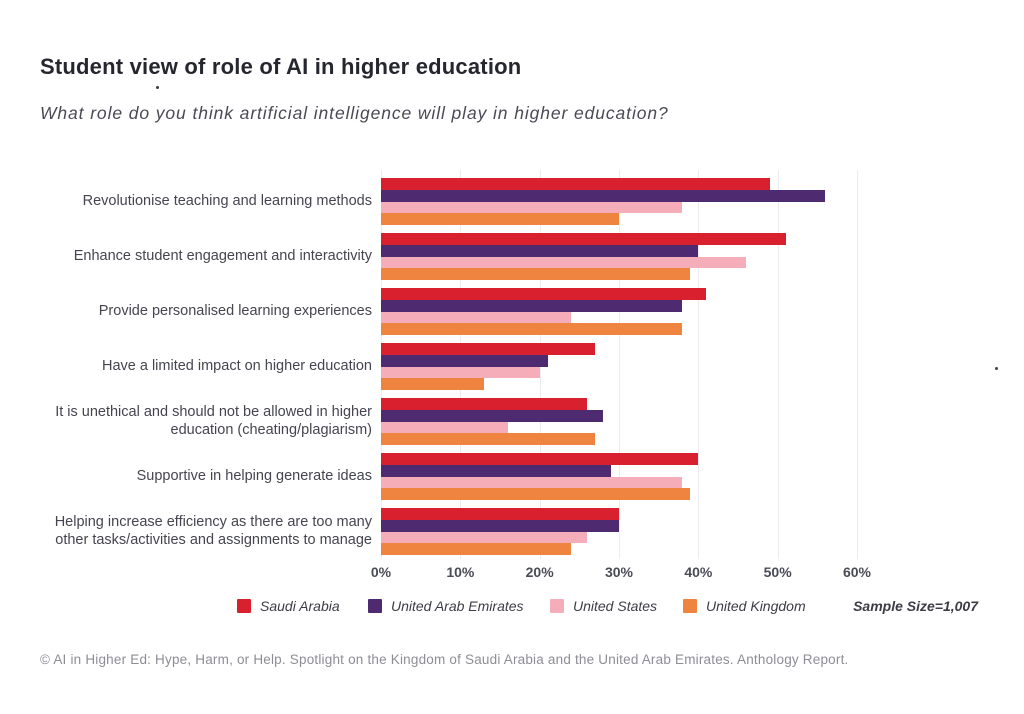  What do you see at coordinates (381, 572) in the screenshot?
I see `x-axis-tick-label: 0%` at bounding box center [381, 572].